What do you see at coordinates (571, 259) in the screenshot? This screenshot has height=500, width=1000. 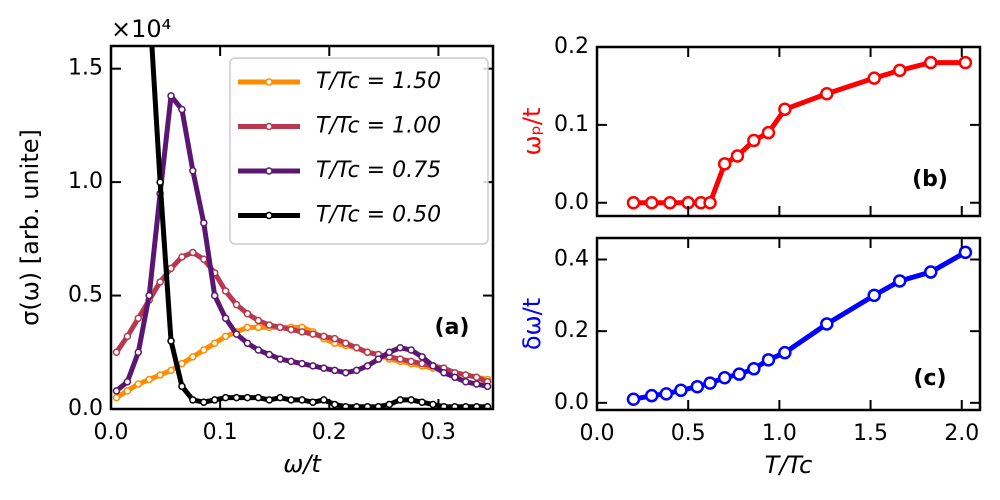 I see `y-tick-label: 0.4` at bounding box center [571, 259].